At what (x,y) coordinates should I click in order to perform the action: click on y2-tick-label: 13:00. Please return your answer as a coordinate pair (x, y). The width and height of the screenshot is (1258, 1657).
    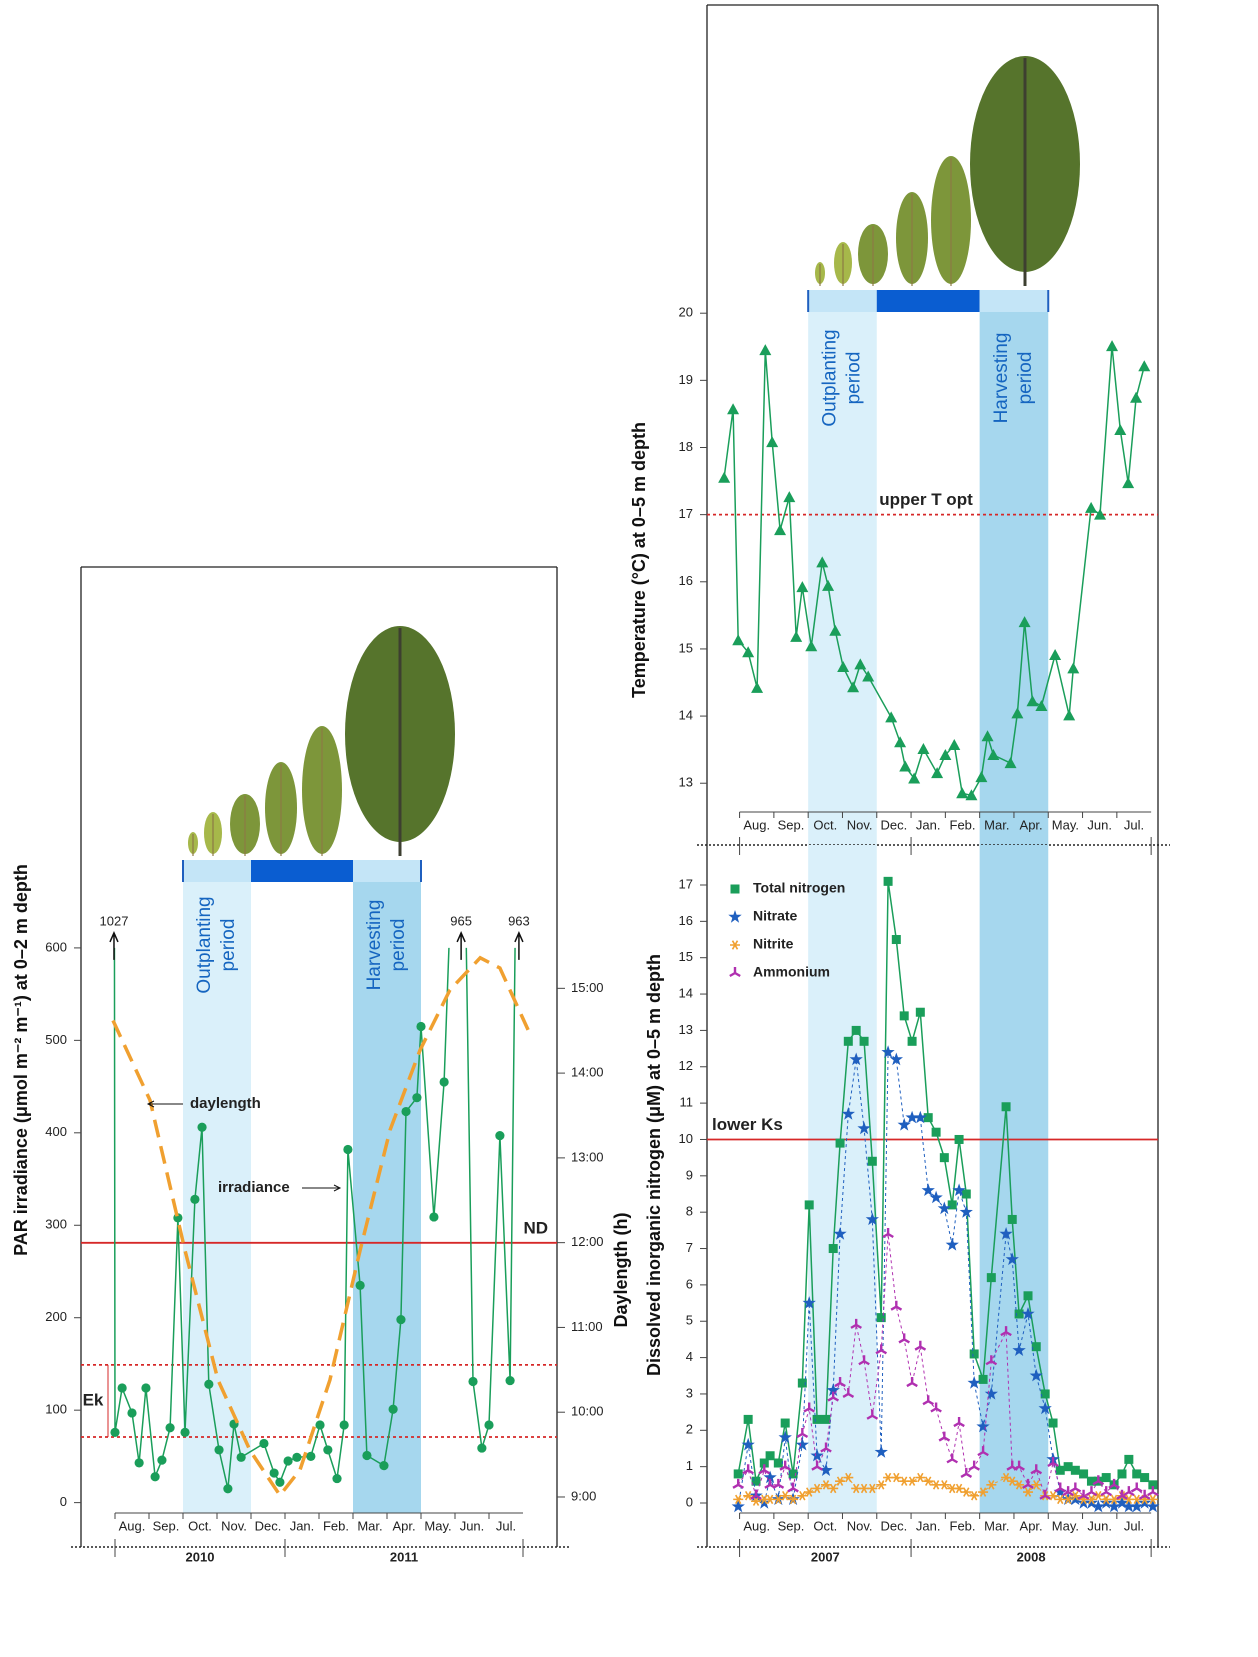
    Looking at the image, I should click on (587, 1156).